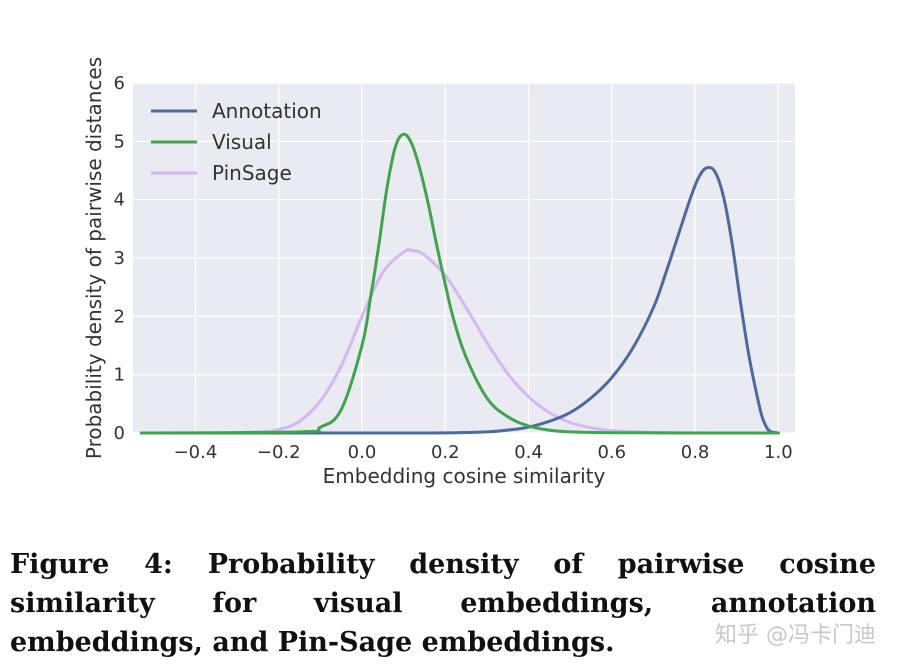  I want to click on y-tick-label: 4, so click(119, 200).